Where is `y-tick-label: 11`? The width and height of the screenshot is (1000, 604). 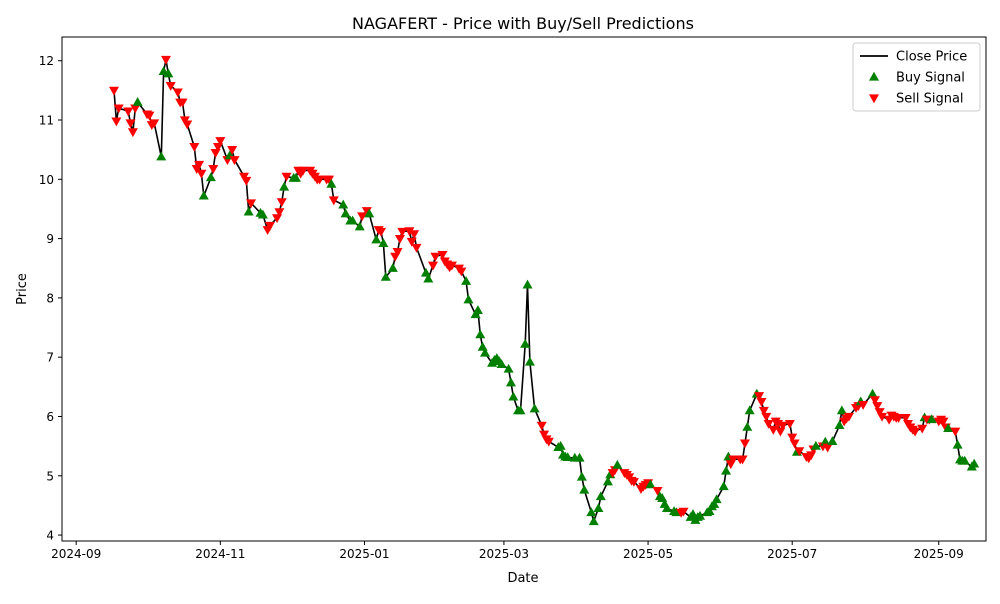
y-tick-label: 11 is located at coordinates (46, 121).